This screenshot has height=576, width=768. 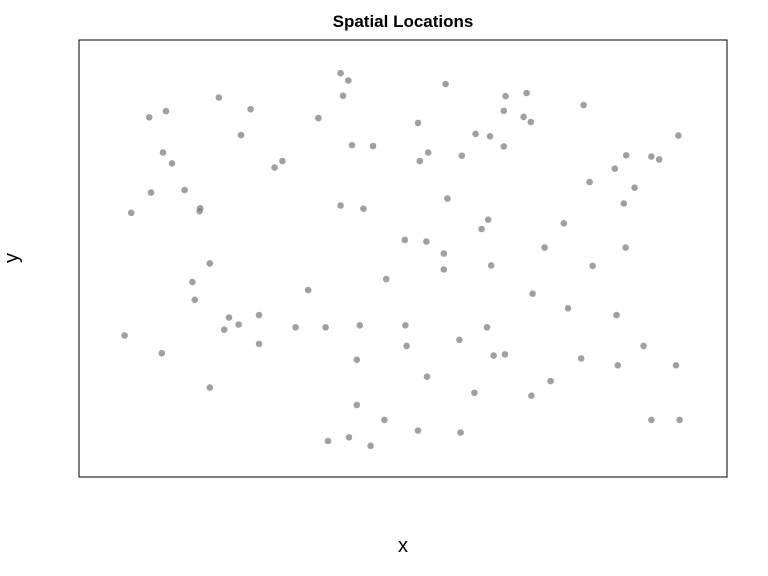 I want to click on x-axis-label: x, so click(x=403, y=546).